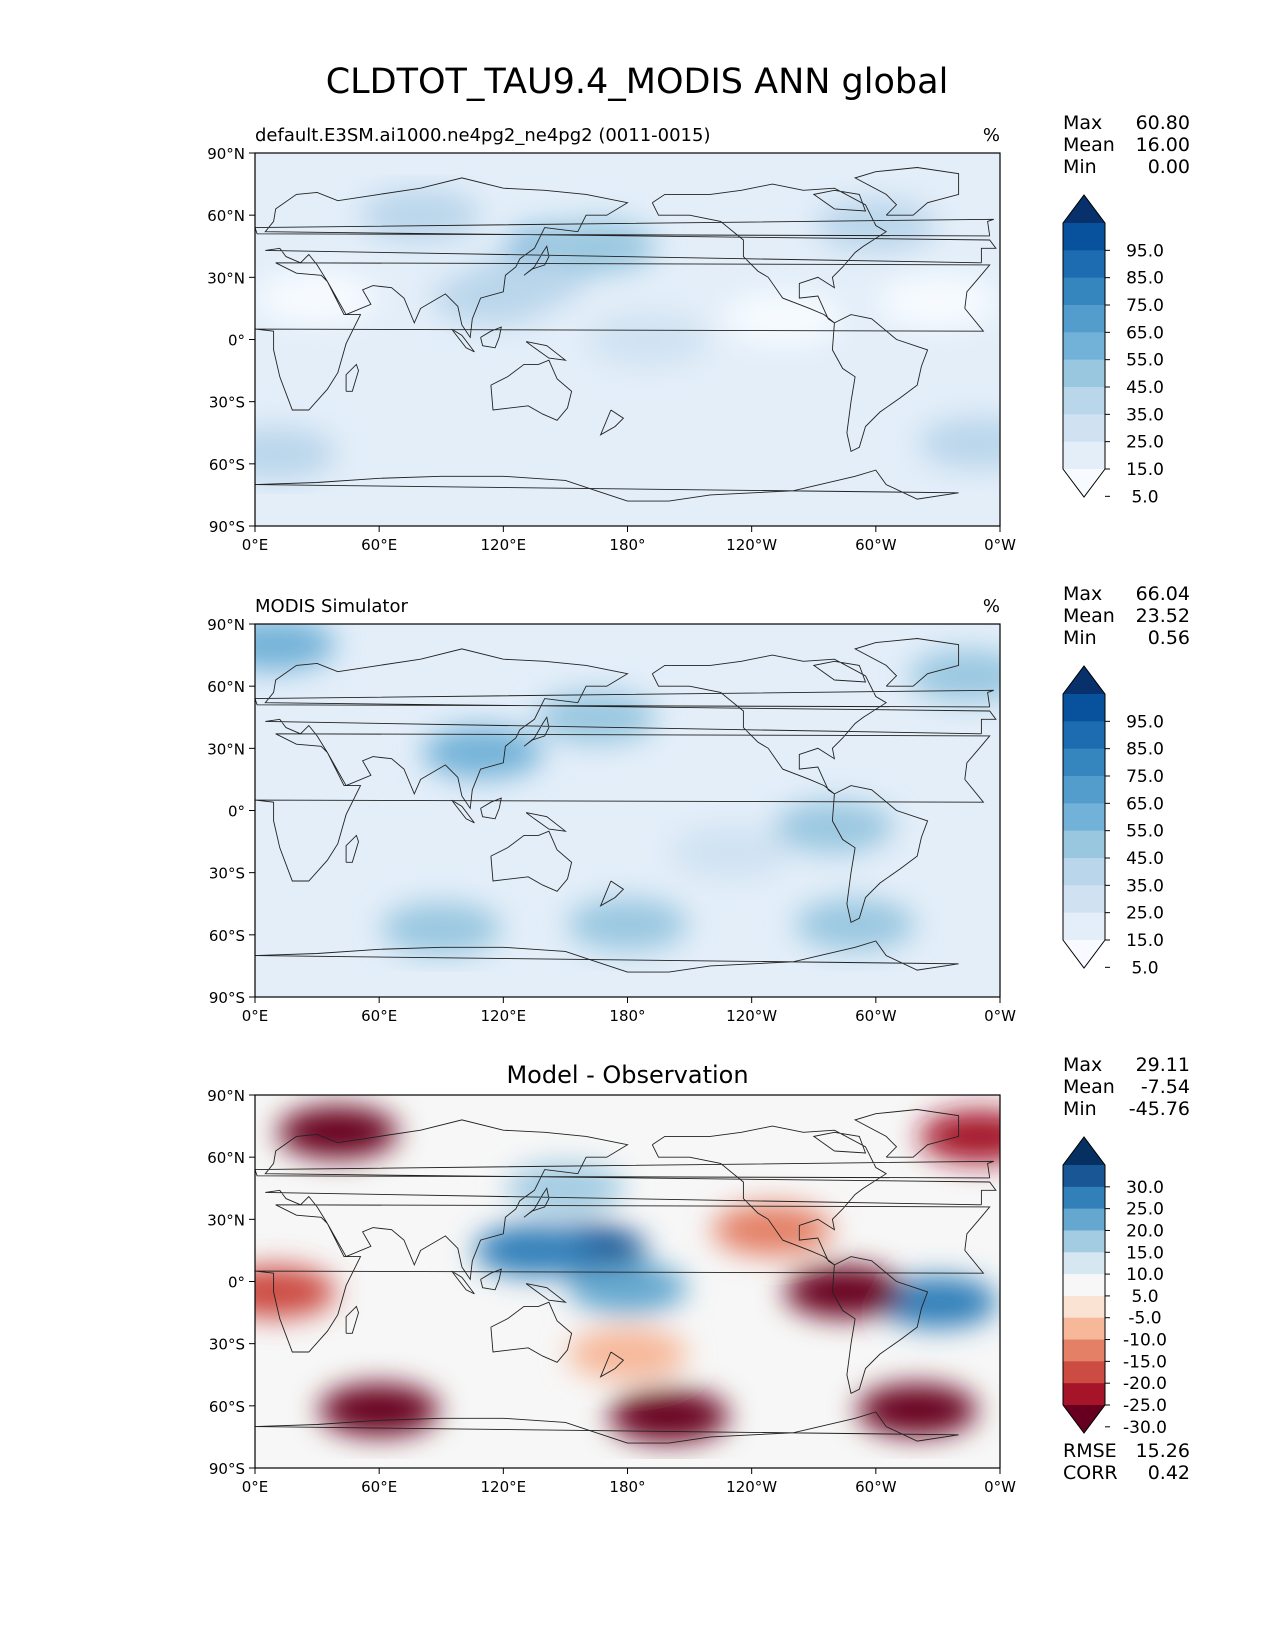 The height and width of the screenshot is (1650, 1275). Describe the element at coordinates (1145, 1231) in the screenshot. I see `colorbar-tick-label: 20.0` at that location.